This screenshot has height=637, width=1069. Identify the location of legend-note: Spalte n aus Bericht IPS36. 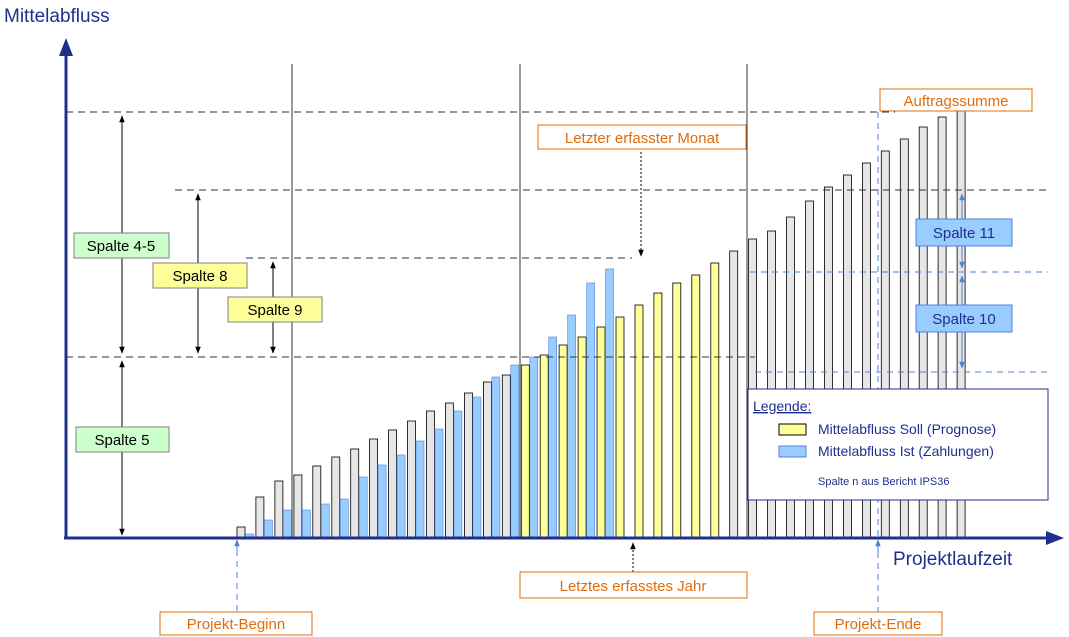
(883, 482).